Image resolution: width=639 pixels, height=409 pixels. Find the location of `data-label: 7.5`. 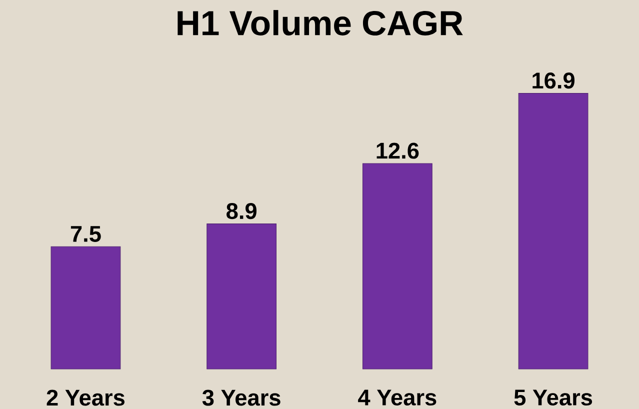

data-label: 7.5 is located at coordinates (85, 234).